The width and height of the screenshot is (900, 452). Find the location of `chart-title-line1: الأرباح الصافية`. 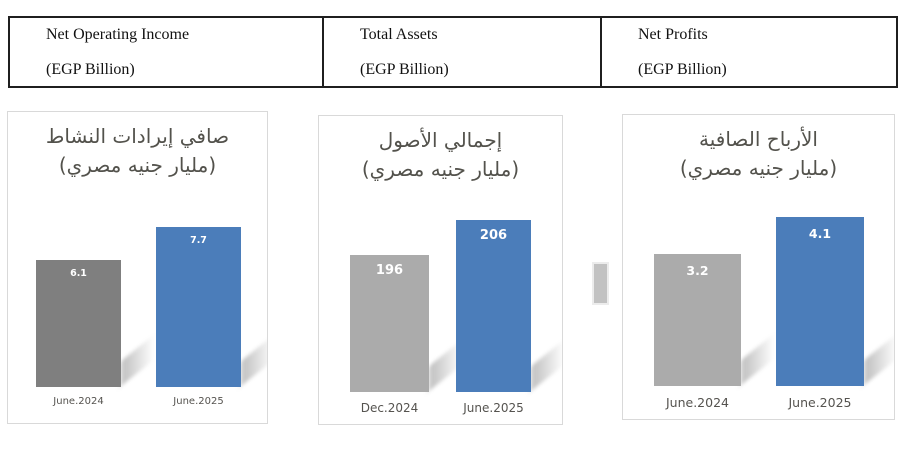

chart-title-line1: الأرباح الصافية is located at coordinates (758, 139).